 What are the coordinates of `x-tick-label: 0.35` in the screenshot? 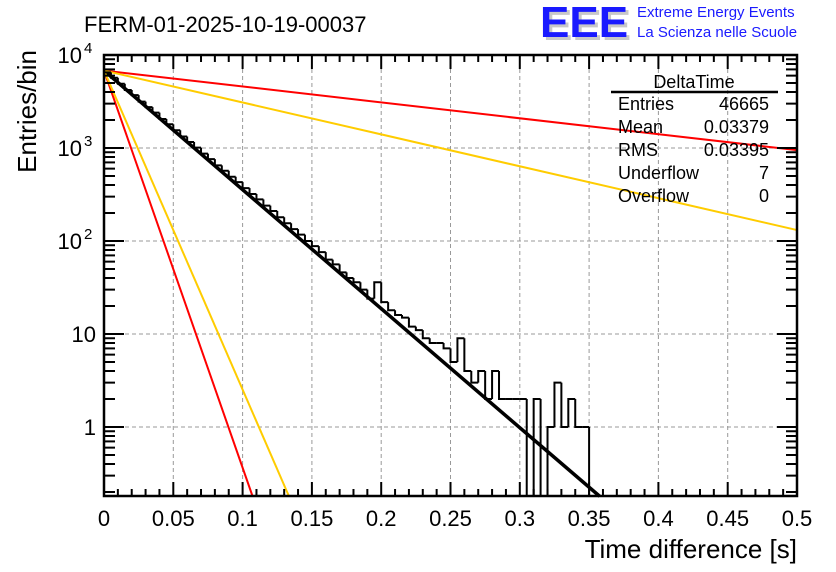 It's located at (589, 518).